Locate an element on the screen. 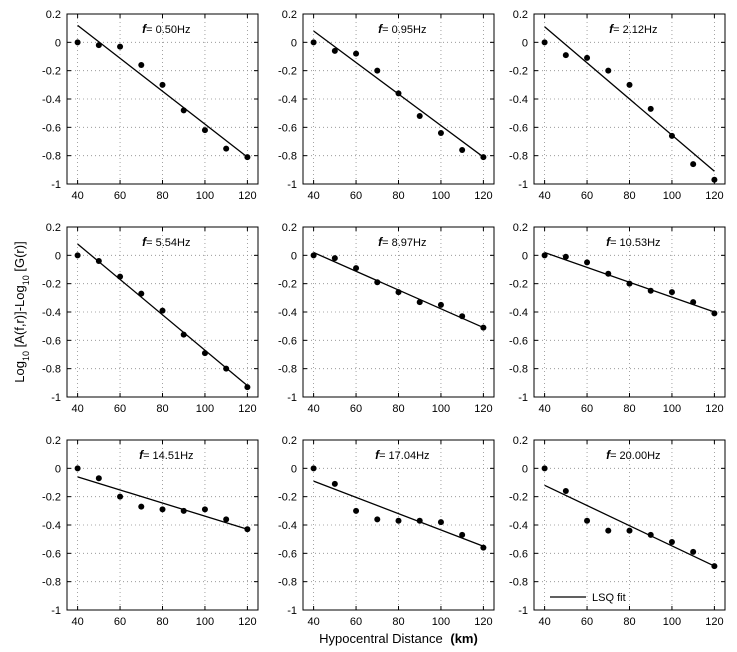  plot-frame is located at coordinates (162, 99).